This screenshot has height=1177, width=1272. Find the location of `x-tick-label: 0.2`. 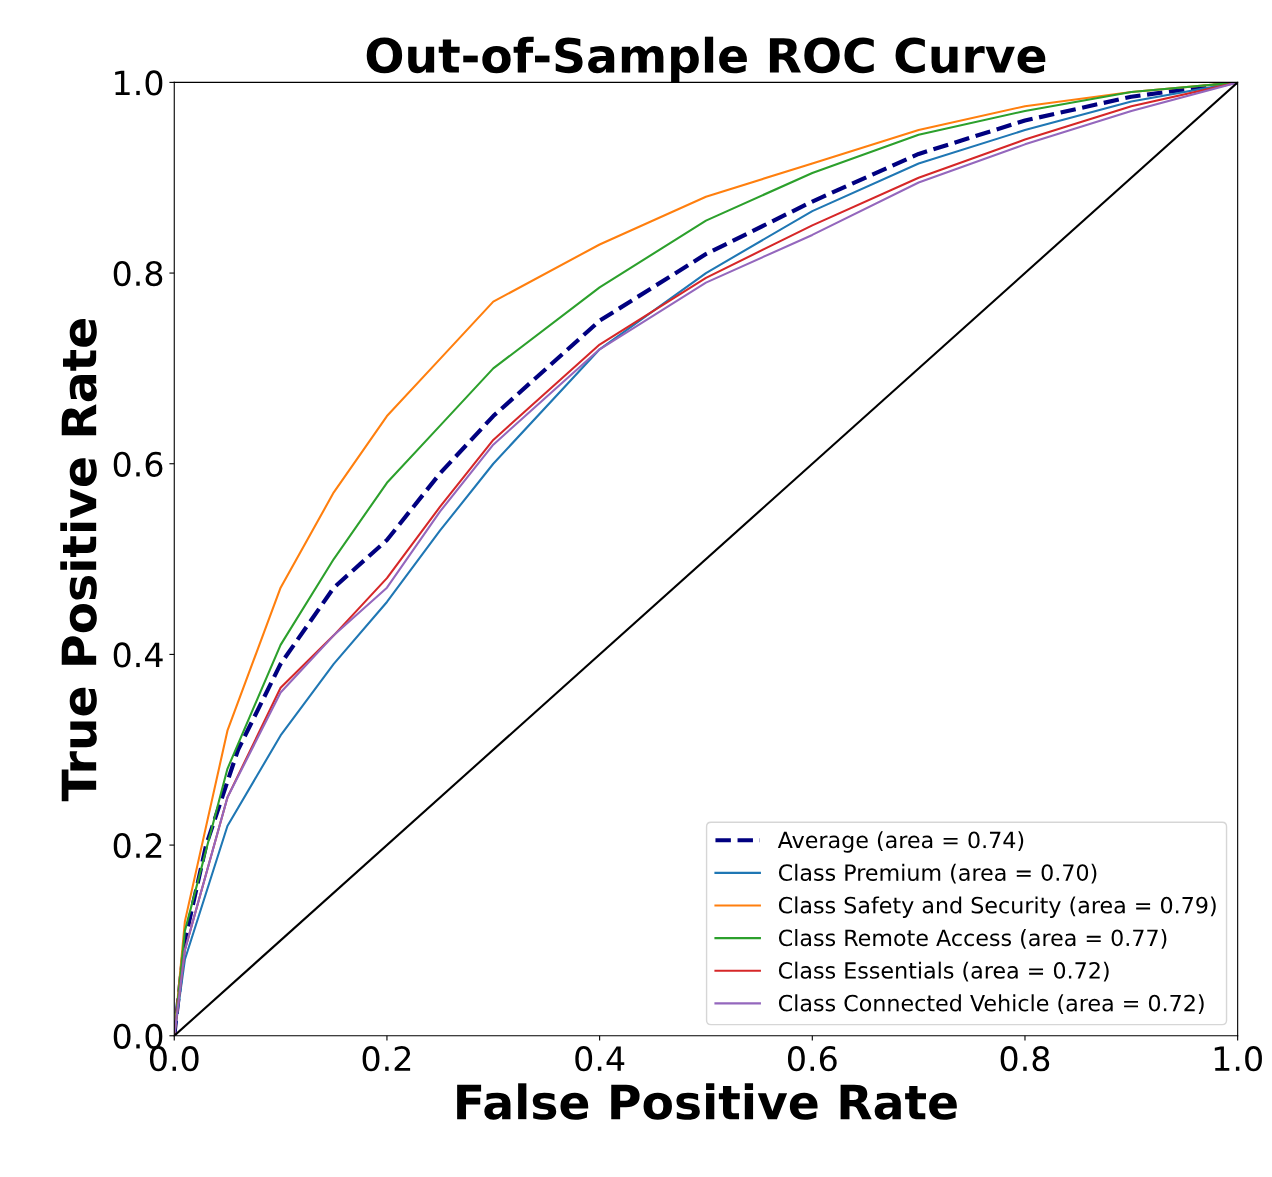

x-tick-label: 0.2 is located at coordinates (386, 1059).